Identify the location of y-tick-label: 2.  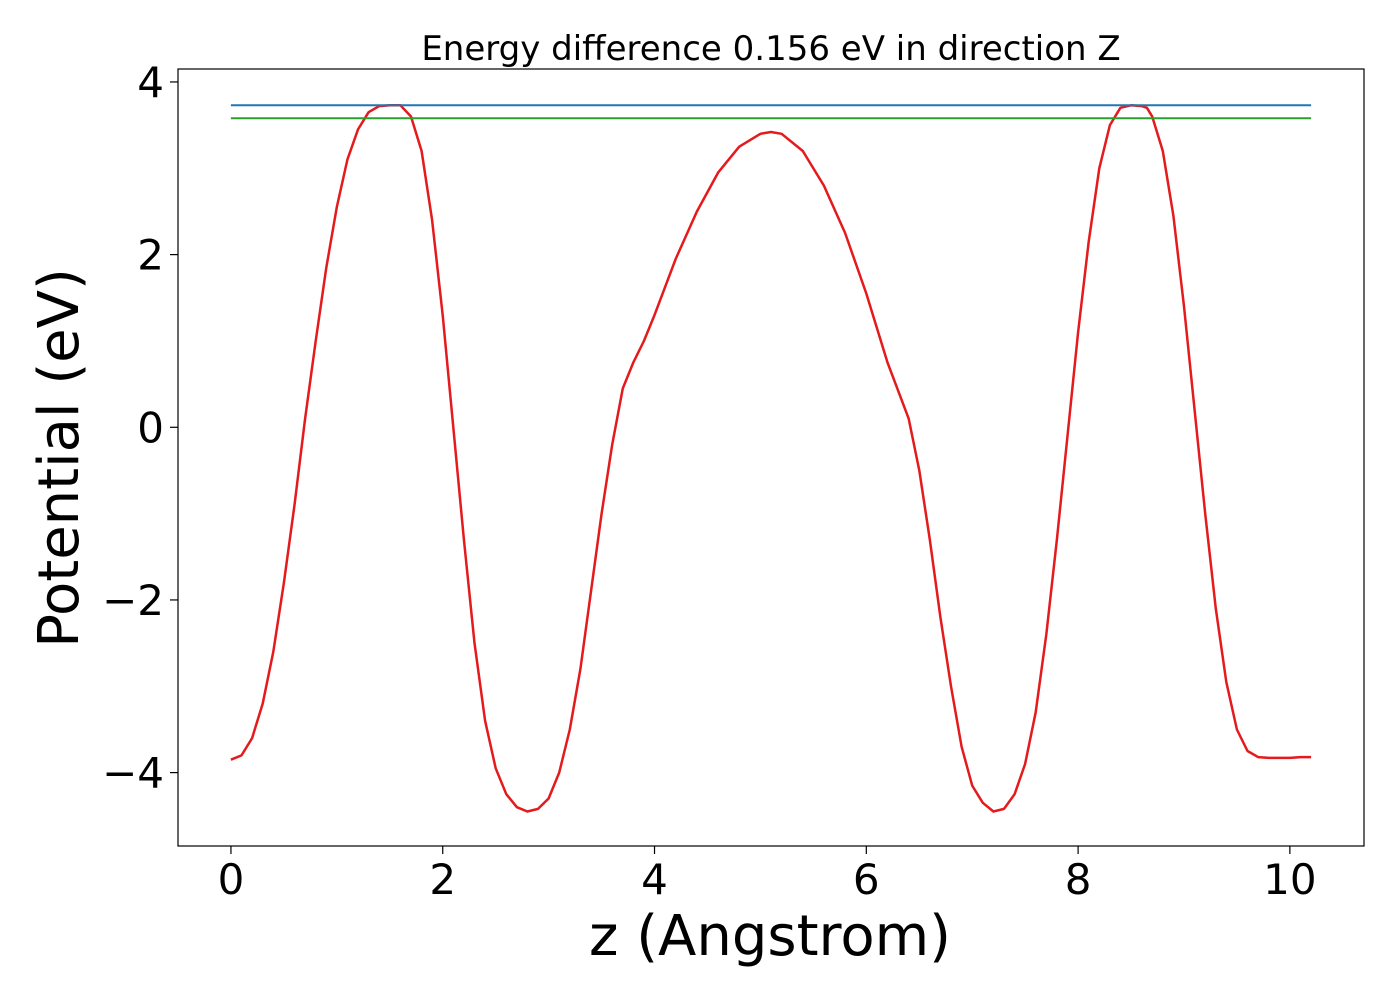
(150, 255).